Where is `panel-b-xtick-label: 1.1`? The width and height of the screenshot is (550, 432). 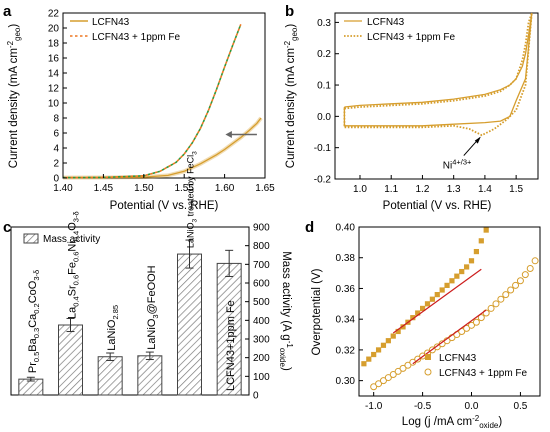 panel-b-xtick-label: 1.1 is located at coordinates (391, 189).